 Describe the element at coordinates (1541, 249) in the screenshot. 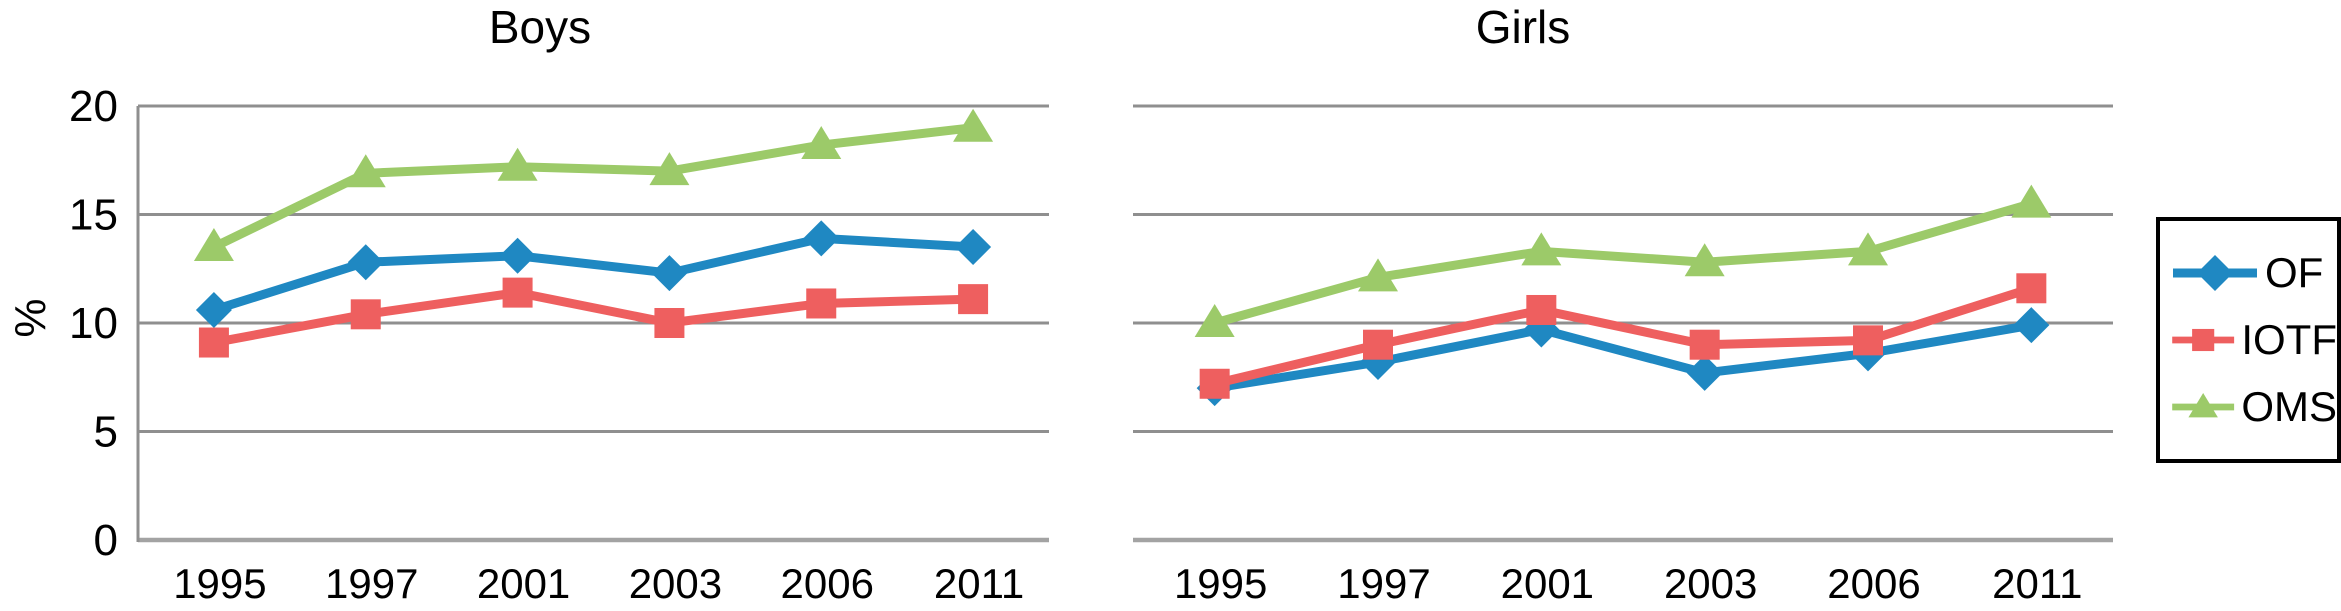

I see `girls-oms-marker-2001` at that location.